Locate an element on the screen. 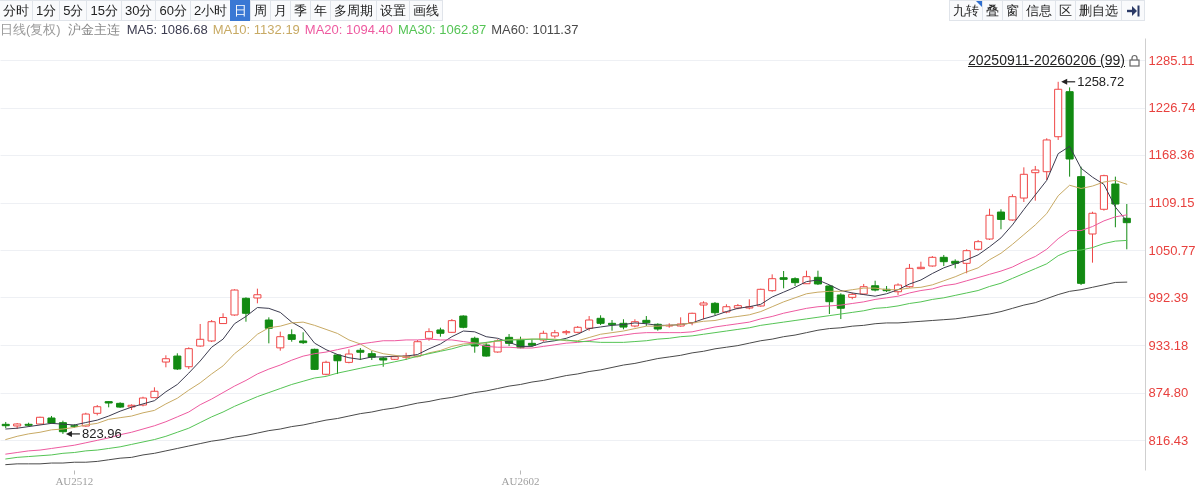  annotation: 20250911-20260206 (99) is located at coordinates (1046, 60).